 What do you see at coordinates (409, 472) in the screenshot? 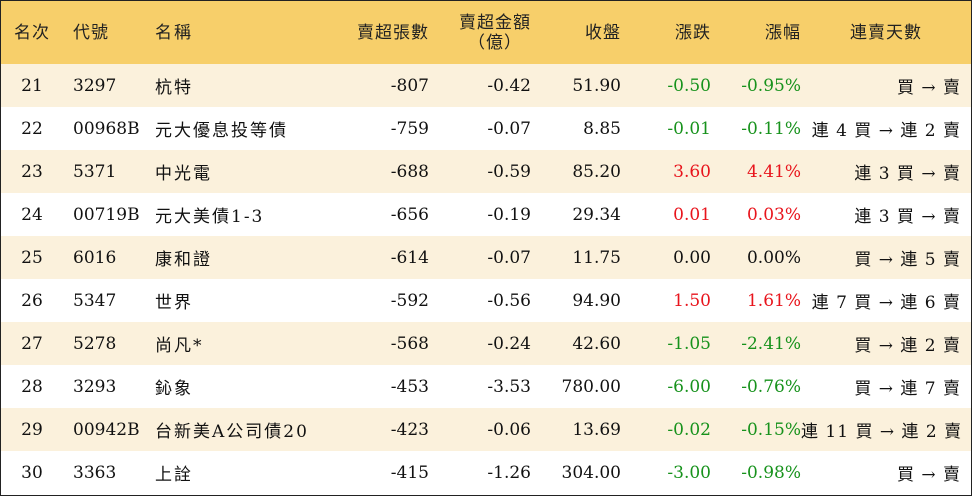
I see `net-sell-volume-cell: -415` at bounding box center [409, 472].